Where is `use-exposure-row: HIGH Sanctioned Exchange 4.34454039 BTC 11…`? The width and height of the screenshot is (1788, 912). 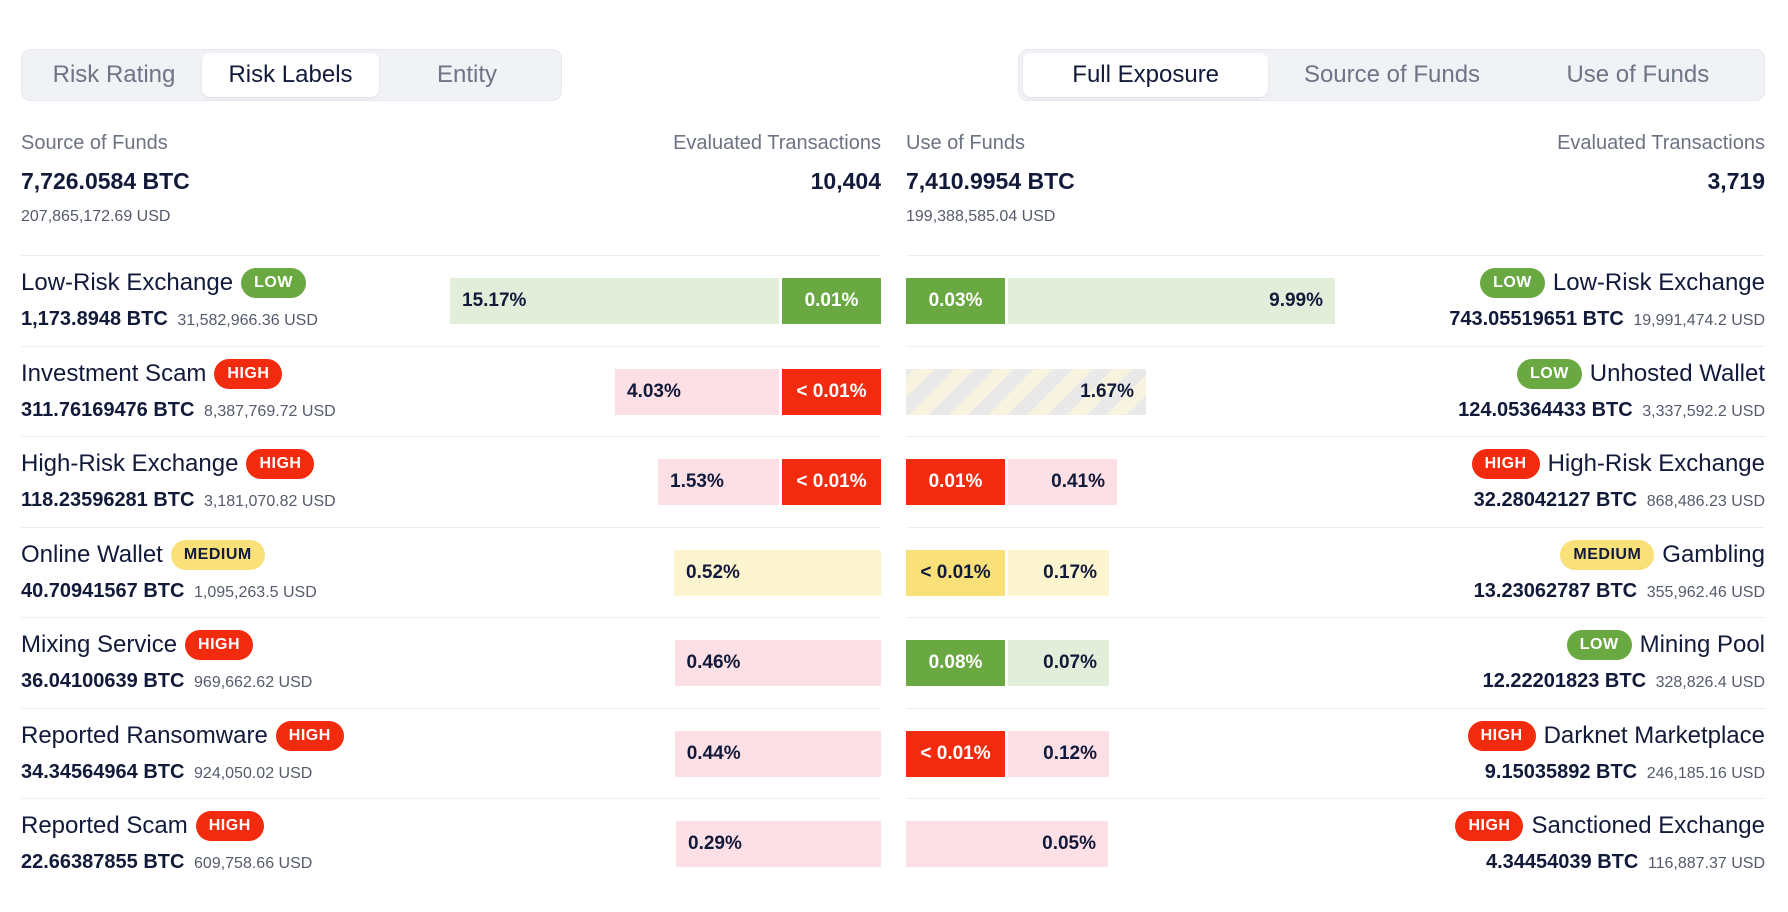 use-exposure-row: HIGH Sanctioned Exchange 4.34454039 BTC 11… is located at coordinates (1335, 843).